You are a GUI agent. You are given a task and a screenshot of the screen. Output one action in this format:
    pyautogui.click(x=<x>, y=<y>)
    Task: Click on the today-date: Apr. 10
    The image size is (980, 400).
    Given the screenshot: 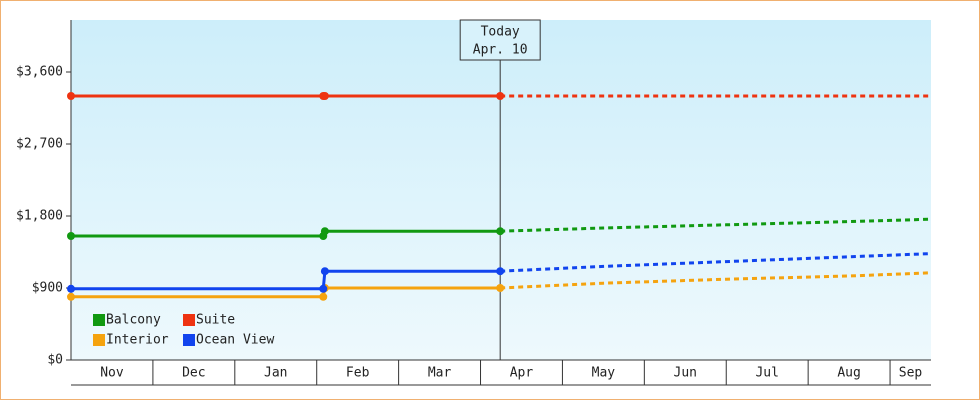 What is the action you would take?
    pyautogui.click(x=500, y=50)
    